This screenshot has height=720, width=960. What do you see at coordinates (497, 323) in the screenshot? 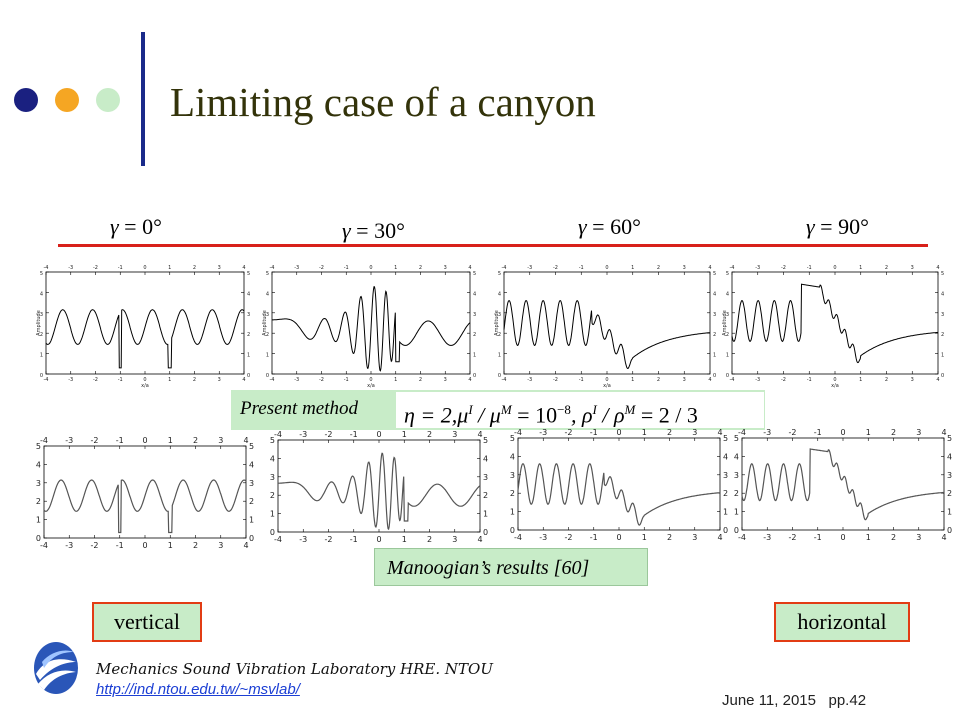
I see `y-axis-label: Amplitude` at bounding box center [497, 323].